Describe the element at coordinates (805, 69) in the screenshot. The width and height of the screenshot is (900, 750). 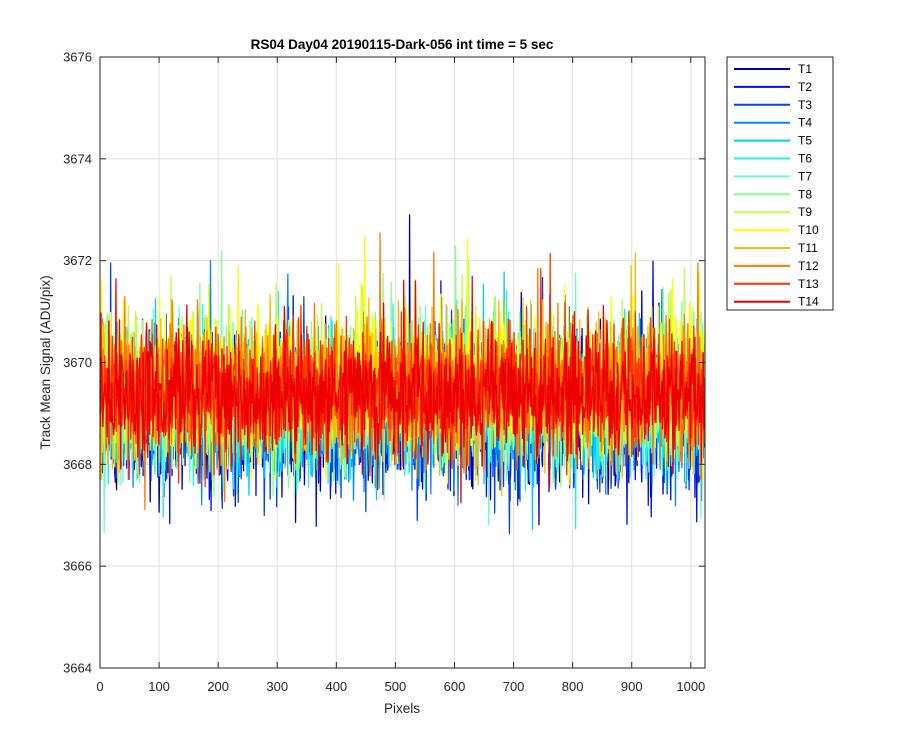
I see `legend-label: T1` at that location.